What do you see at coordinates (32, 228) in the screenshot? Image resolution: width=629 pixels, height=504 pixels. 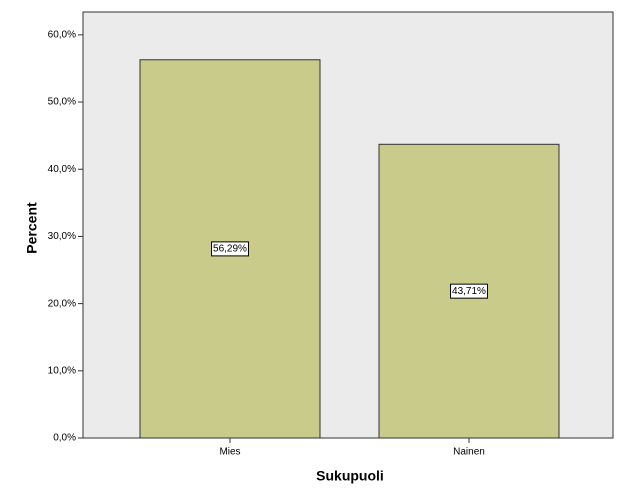 I see `y-axis-title: Percent` at bounding box center [32, 228].